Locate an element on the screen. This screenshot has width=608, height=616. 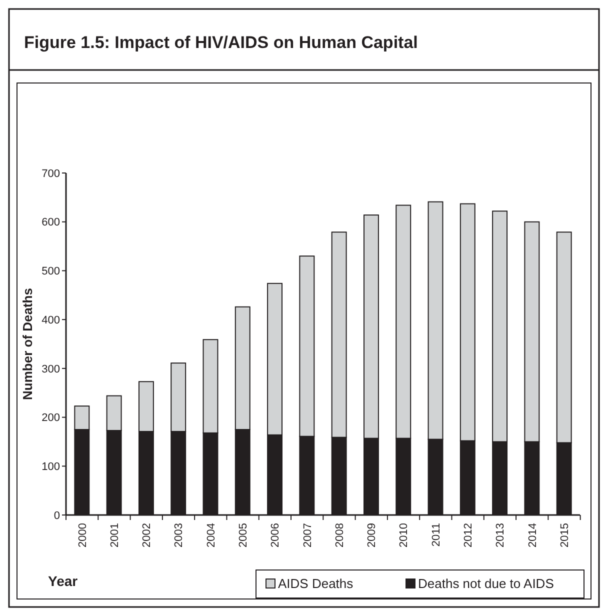
y-tick-label: 600 is located at coordinates (51, 222).